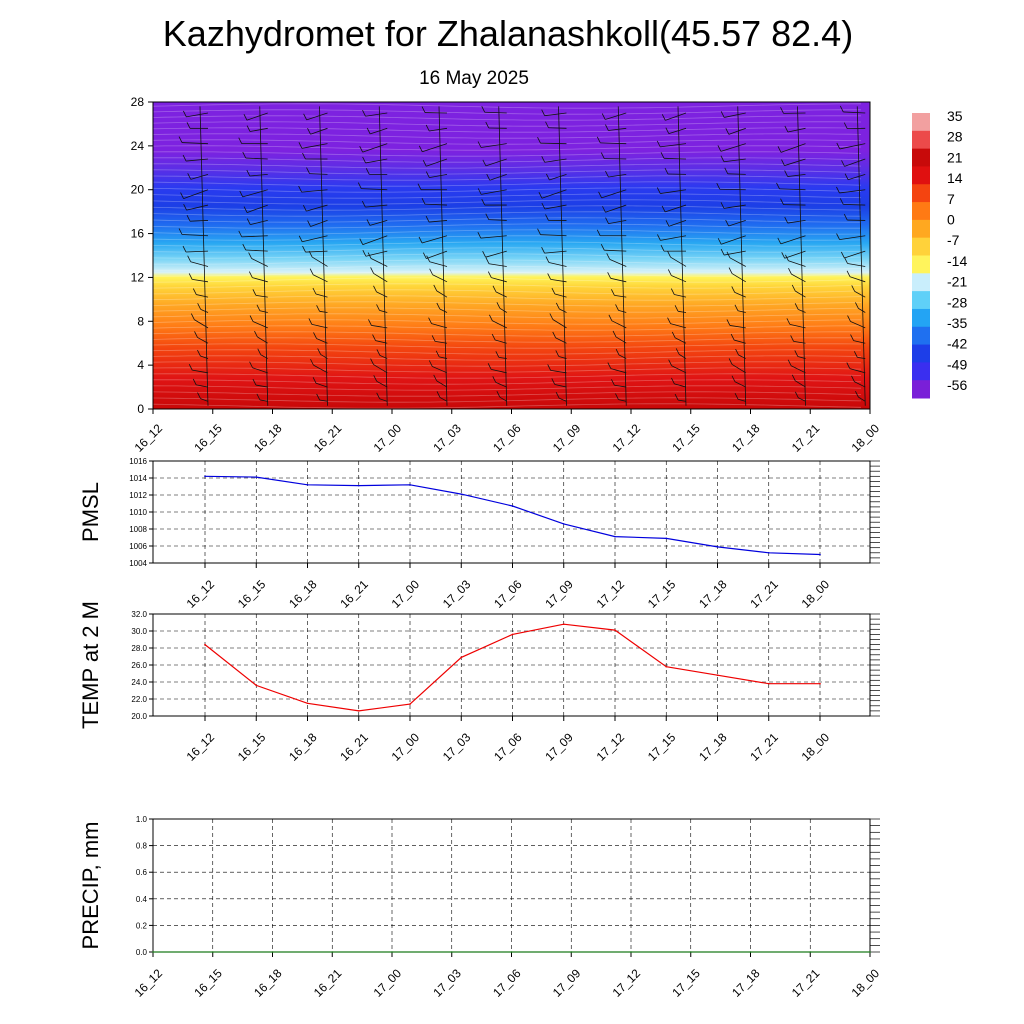  I want to click on colorbar-label: 14, so click(955, 178).